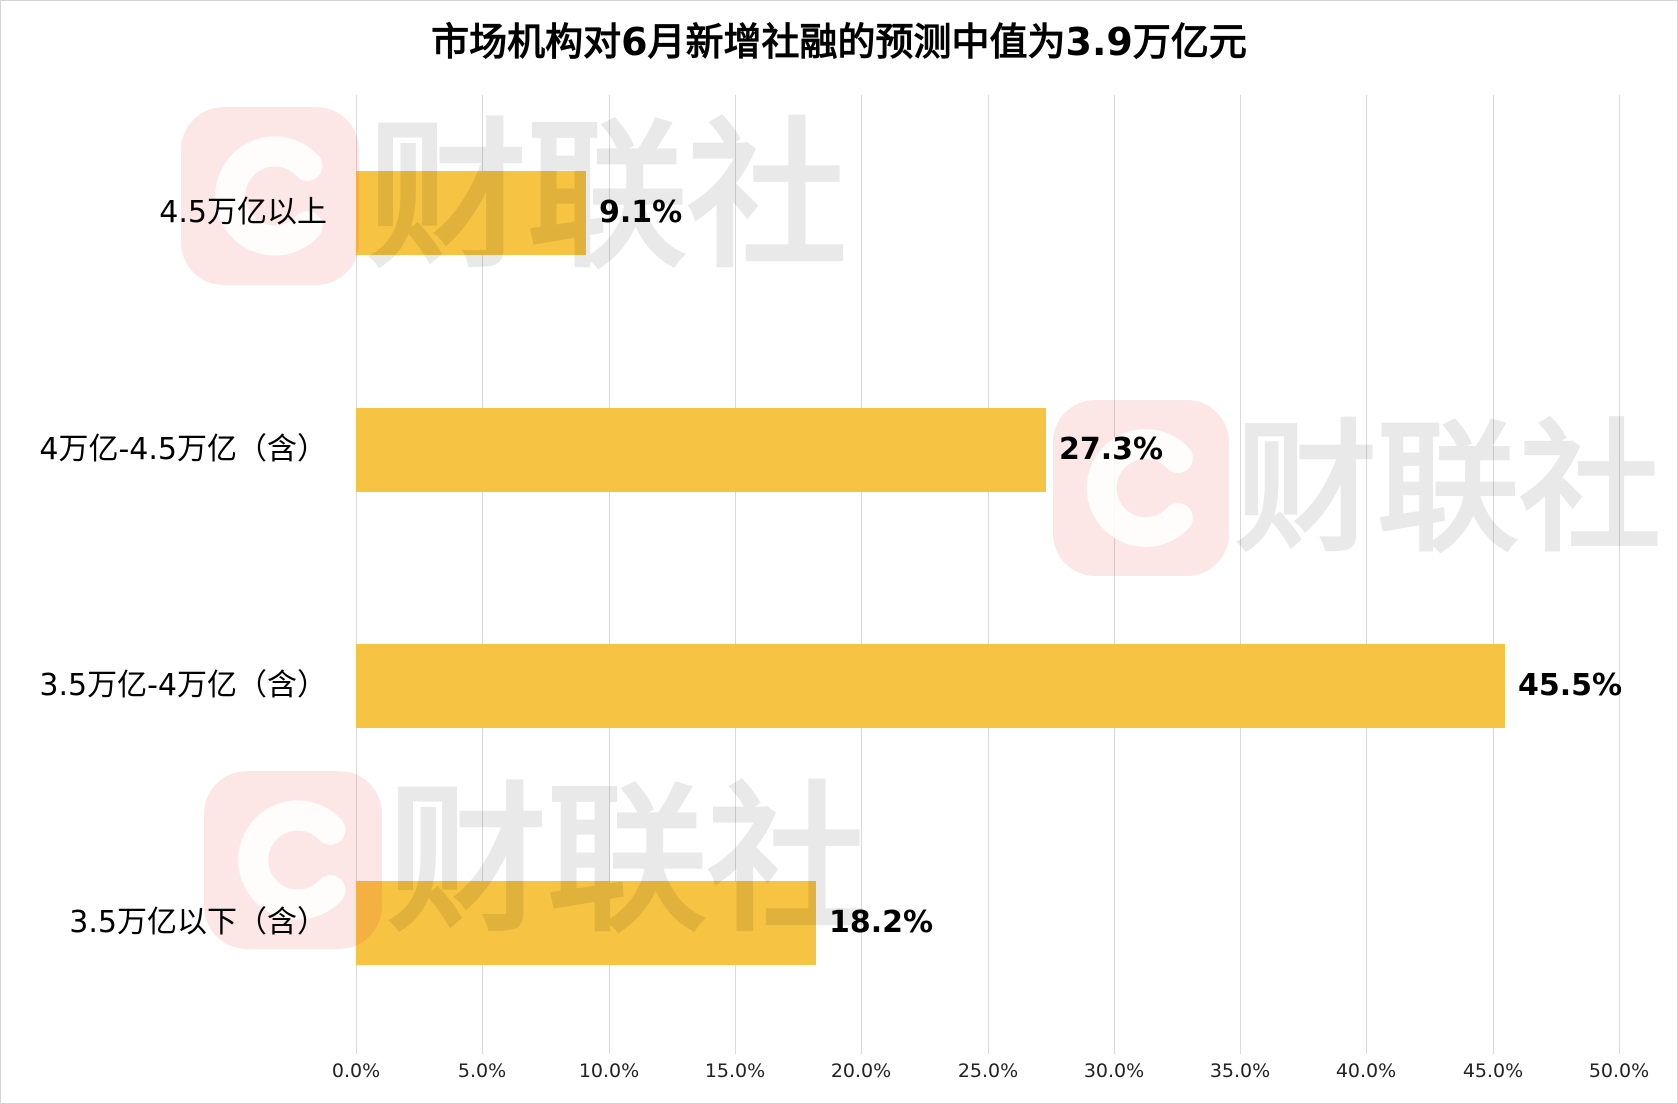 Image resolution: width=1678 pixels, height=1104 pixels. Describe the element at coordinates (839, 42) in the screenshot. I see `chart-title: 市场机构对6月新增社融的预测中值为3.9万亿元` at that location.